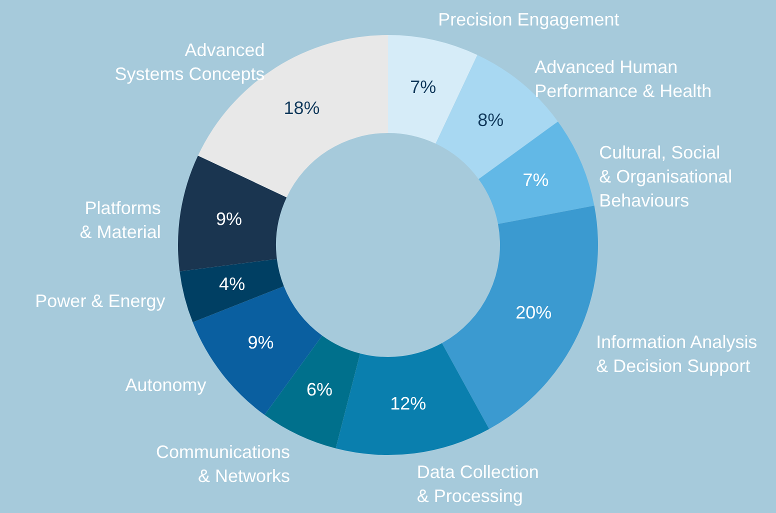 The image size is (776, 513). What do you see at coordinates (319, 390) in the screenshot?
I see `data-label: 6%` at bounding box center [319, 390].